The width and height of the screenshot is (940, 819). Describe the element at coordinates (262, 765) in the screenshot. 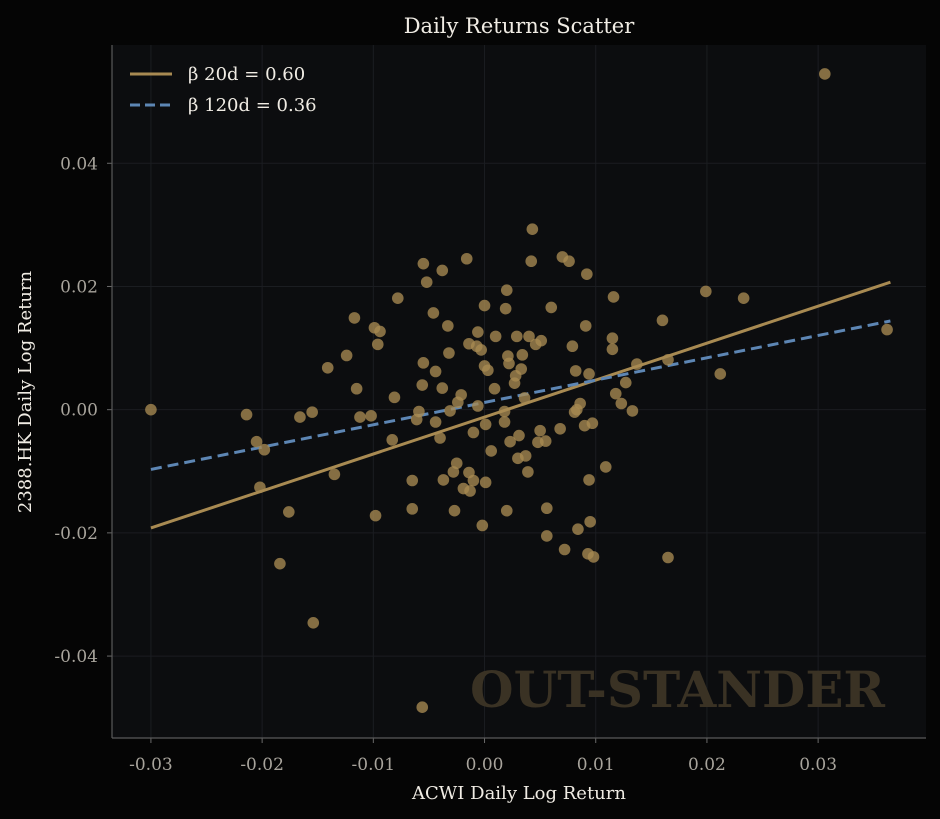

I see `x-tick-label: -0.02` at that location.